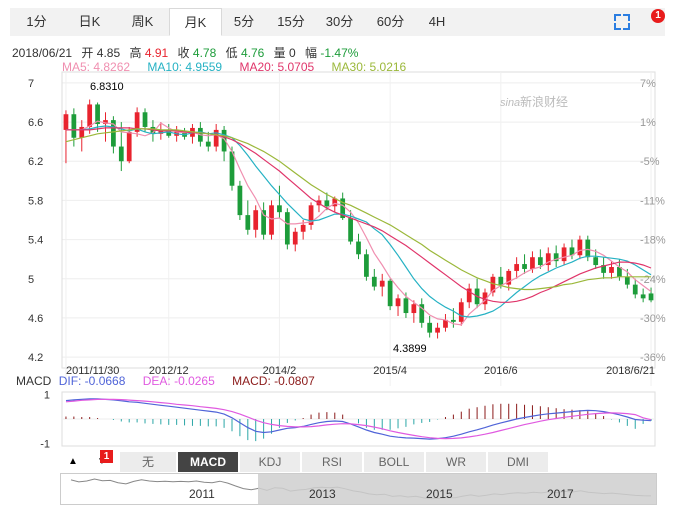  I want to click on tab-3: 月K, so click(195, 22).